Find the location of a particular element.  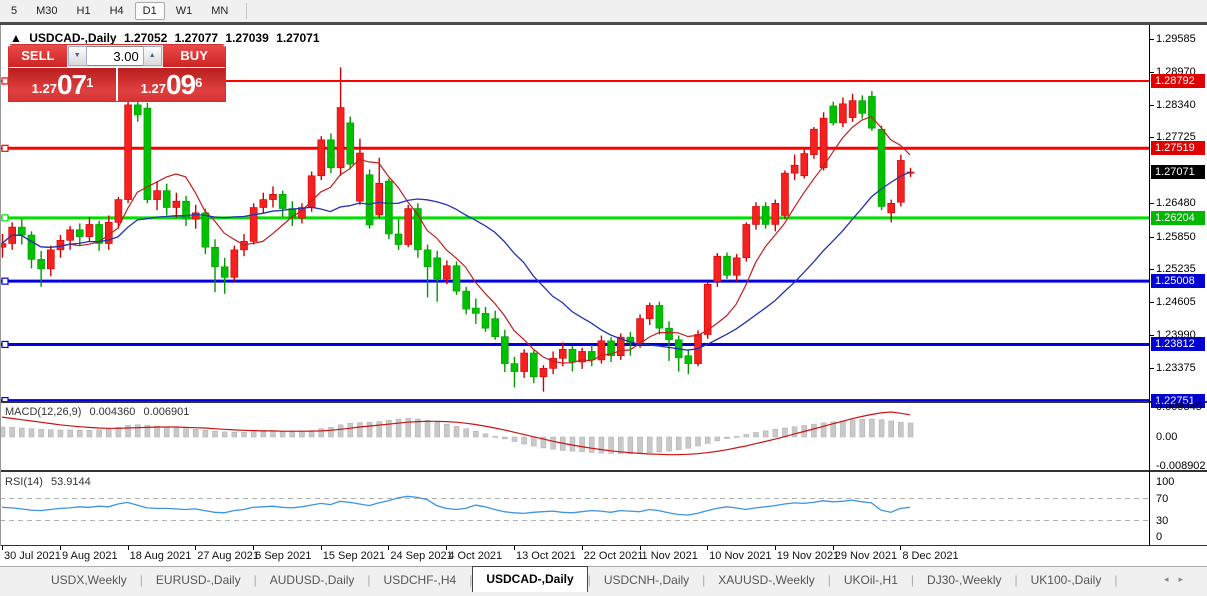

chart-tab-uk100-daily: UK100-,Daily is located at coordinates (1066, 579).